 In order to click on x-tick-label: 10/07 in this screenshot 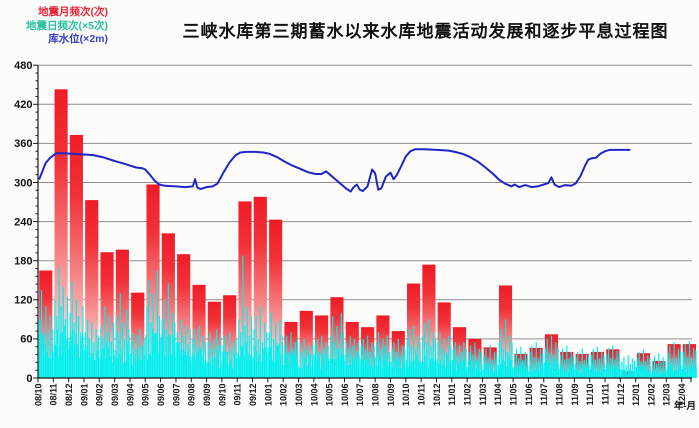, I will do `click(360, 395)`.